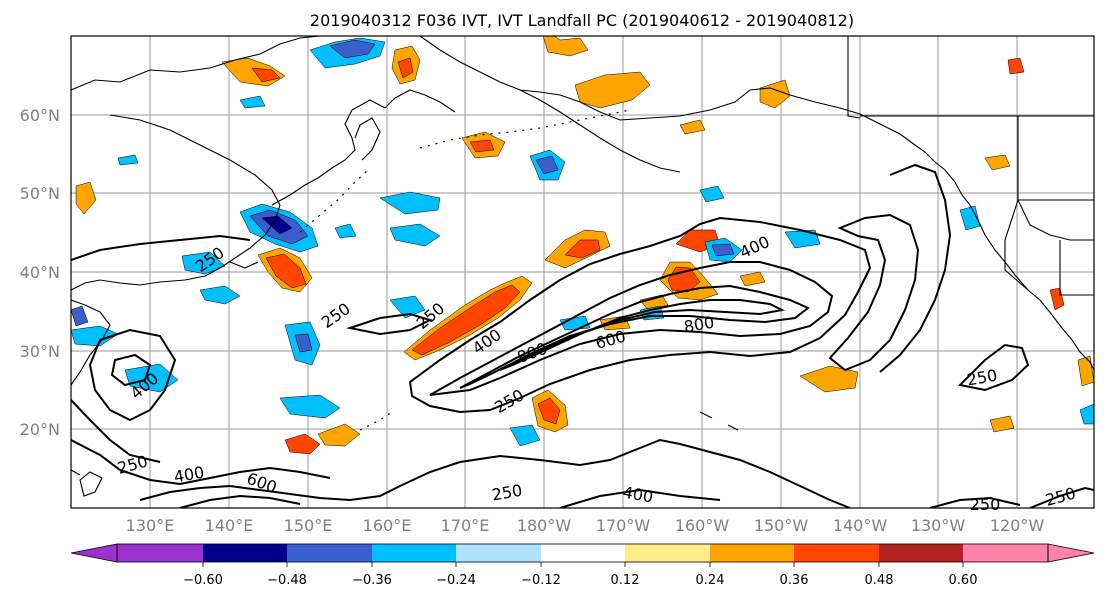  I want to click on colorbar-outline, so click(582, 553).